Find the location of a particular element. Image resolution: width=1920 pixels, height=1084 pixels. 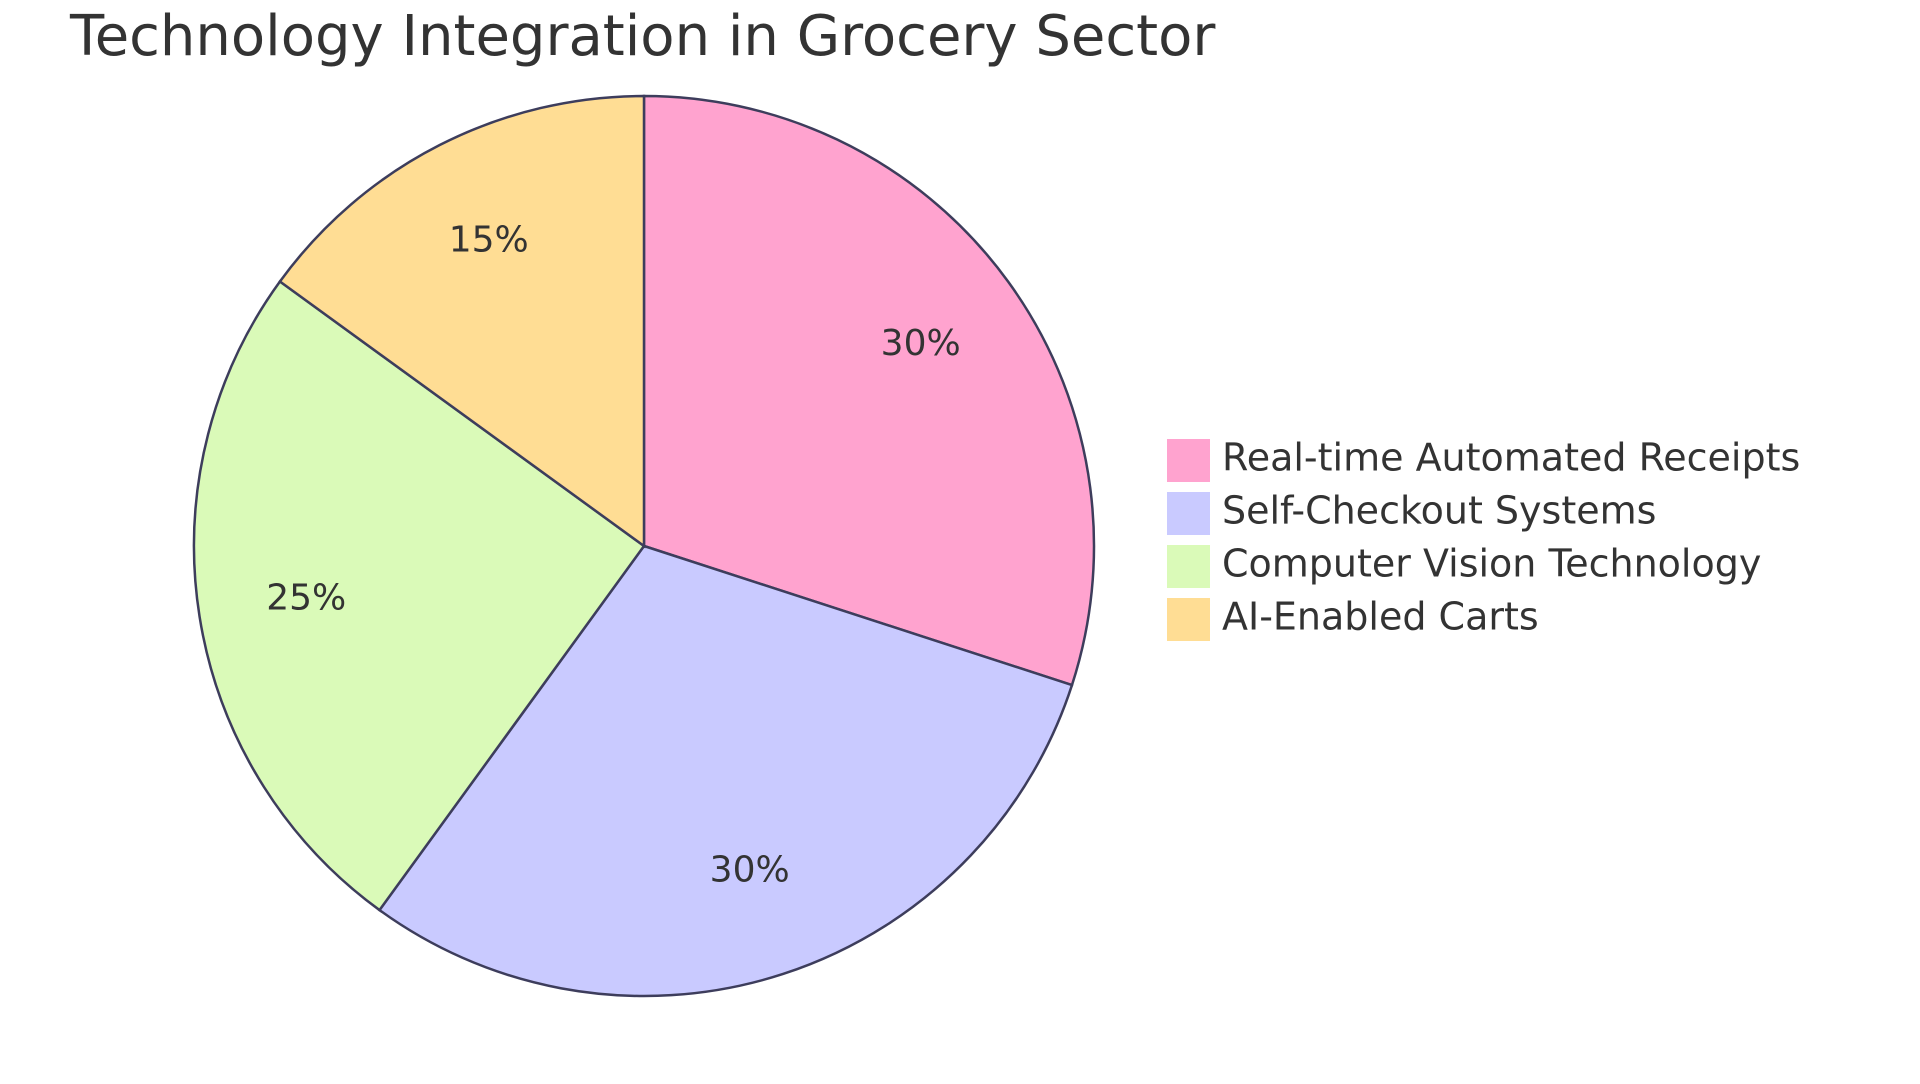

legend-label: AI-Enabled Carts is located at coordinates (1380, 617).